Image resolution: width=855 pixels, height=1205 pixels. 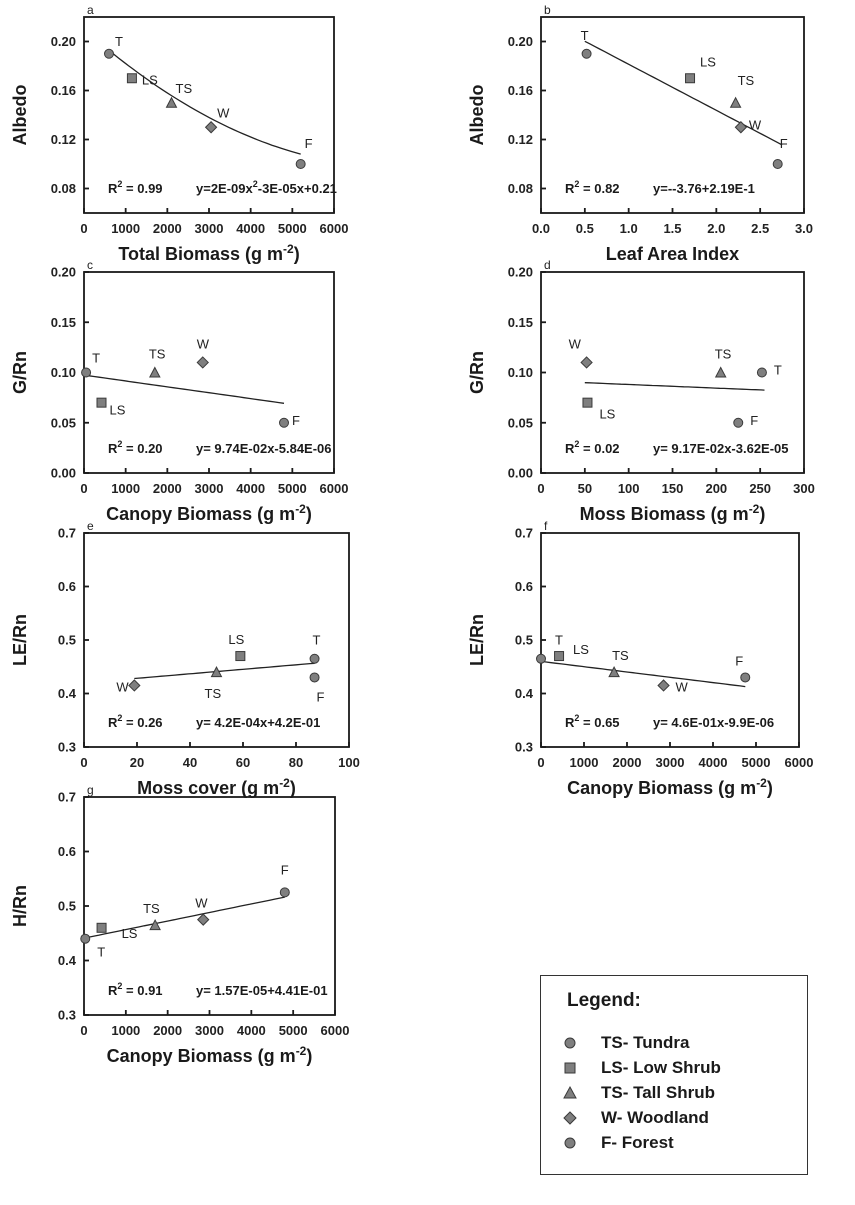 I want to click on panel-label: g, so click(x=90, y=790).